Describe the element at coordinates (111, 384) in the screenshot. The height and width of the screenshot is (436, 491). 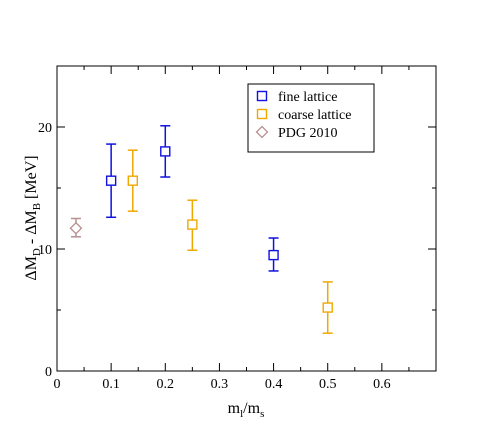
I see `x-tick-label: 0.1` at that location.